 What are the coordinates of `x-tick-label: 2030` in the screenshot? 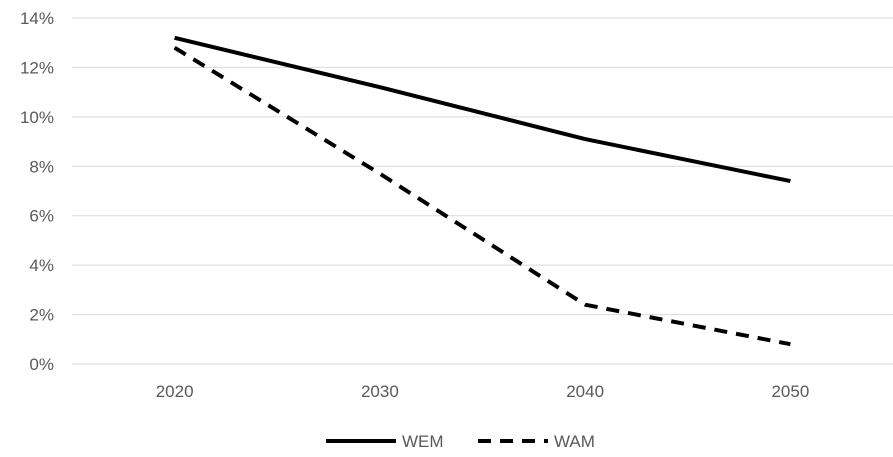 It's located at (380, 391).